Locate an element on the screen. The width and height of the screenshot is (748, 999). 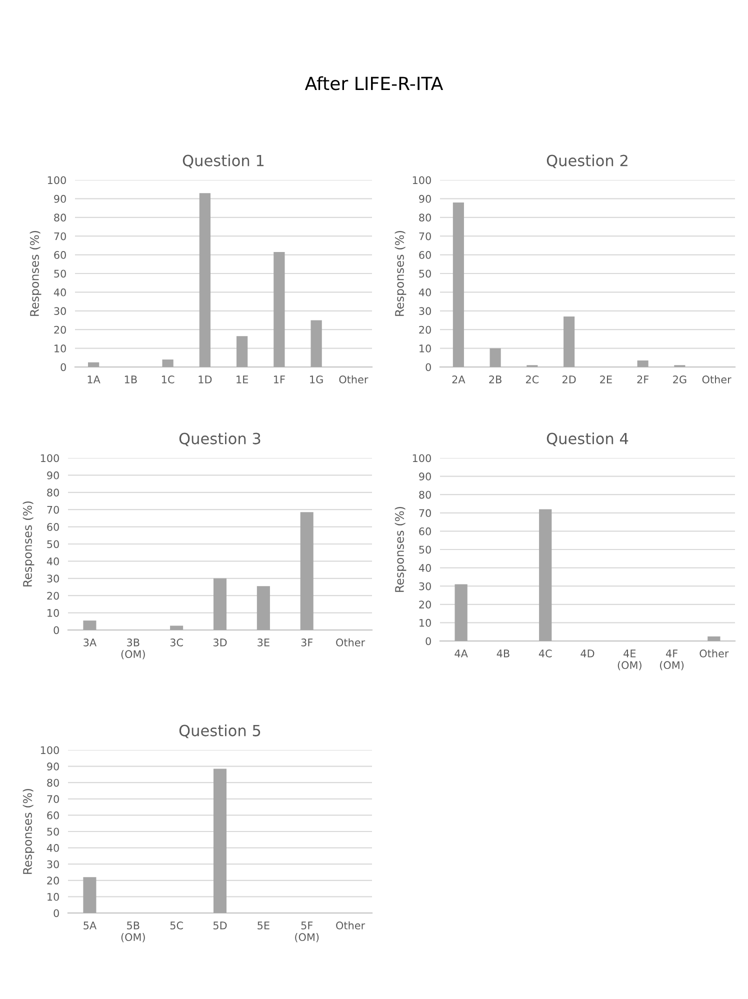
x-tick-label: 2B is located at coordinates (495, 380).